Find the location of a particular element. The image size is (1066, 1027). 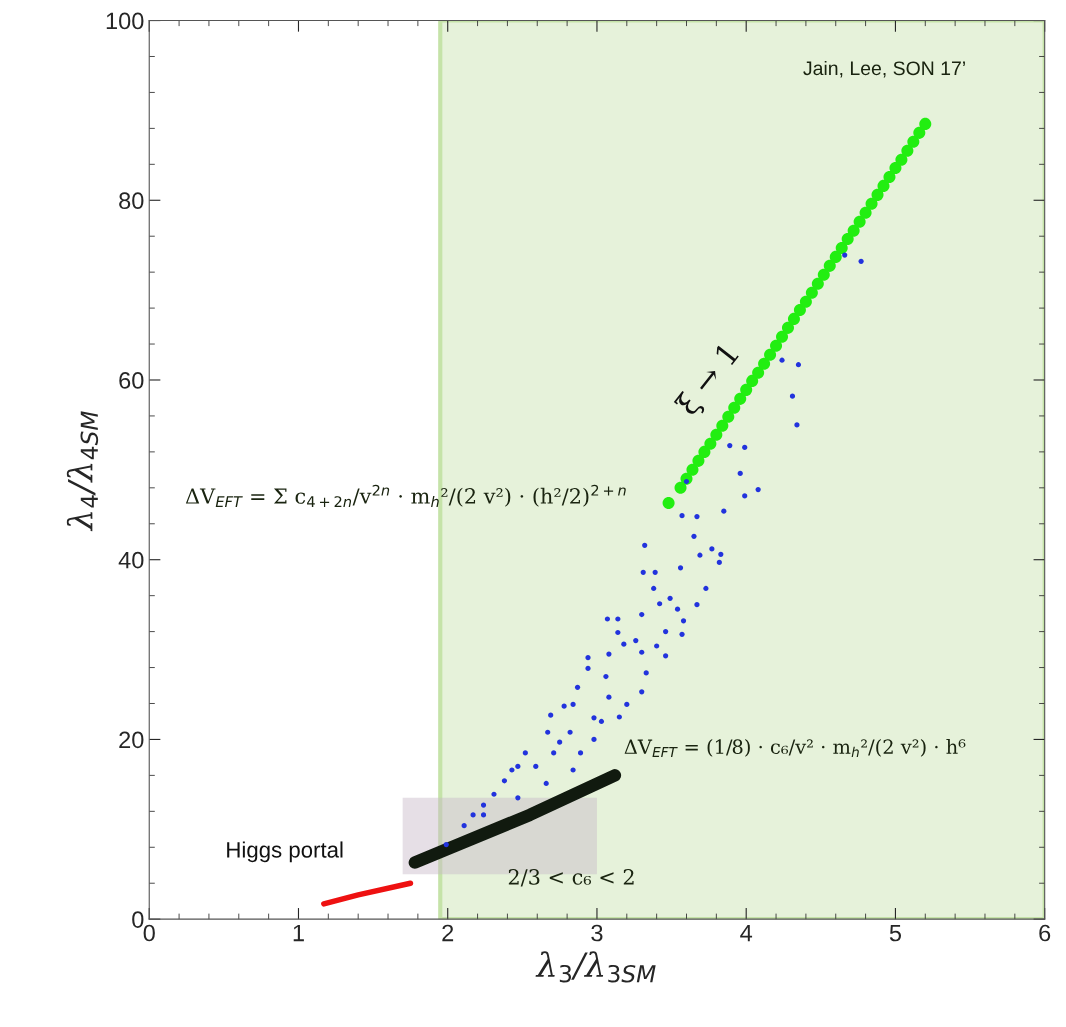

y-axis-title: λ$_{4}$/λ$_{4SM}$ is located at coordinates (82, 471).